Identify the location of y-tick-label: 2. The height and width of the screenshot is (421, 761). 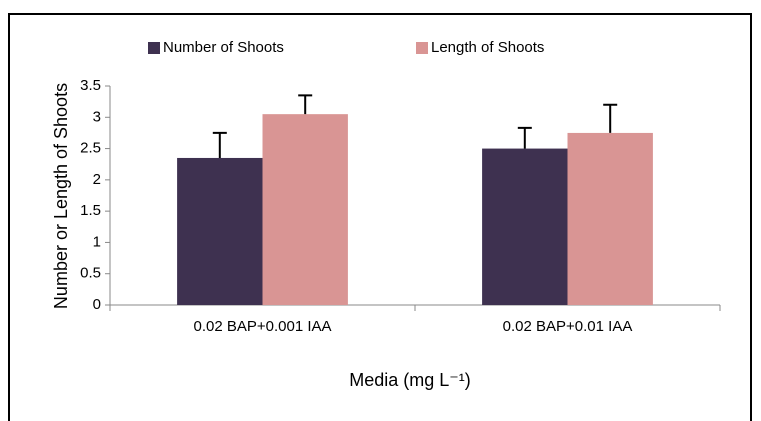
(97, 179).